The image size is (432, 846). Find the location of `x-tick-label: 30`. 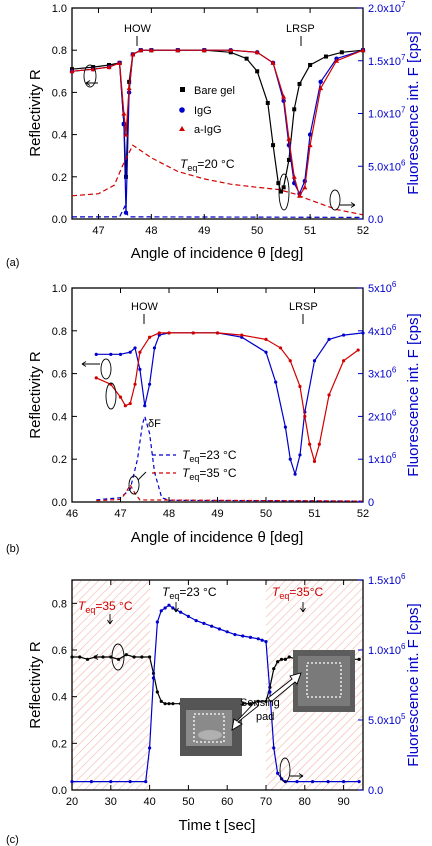

x-tick-label: 30 is located at coordinates (111, 802).